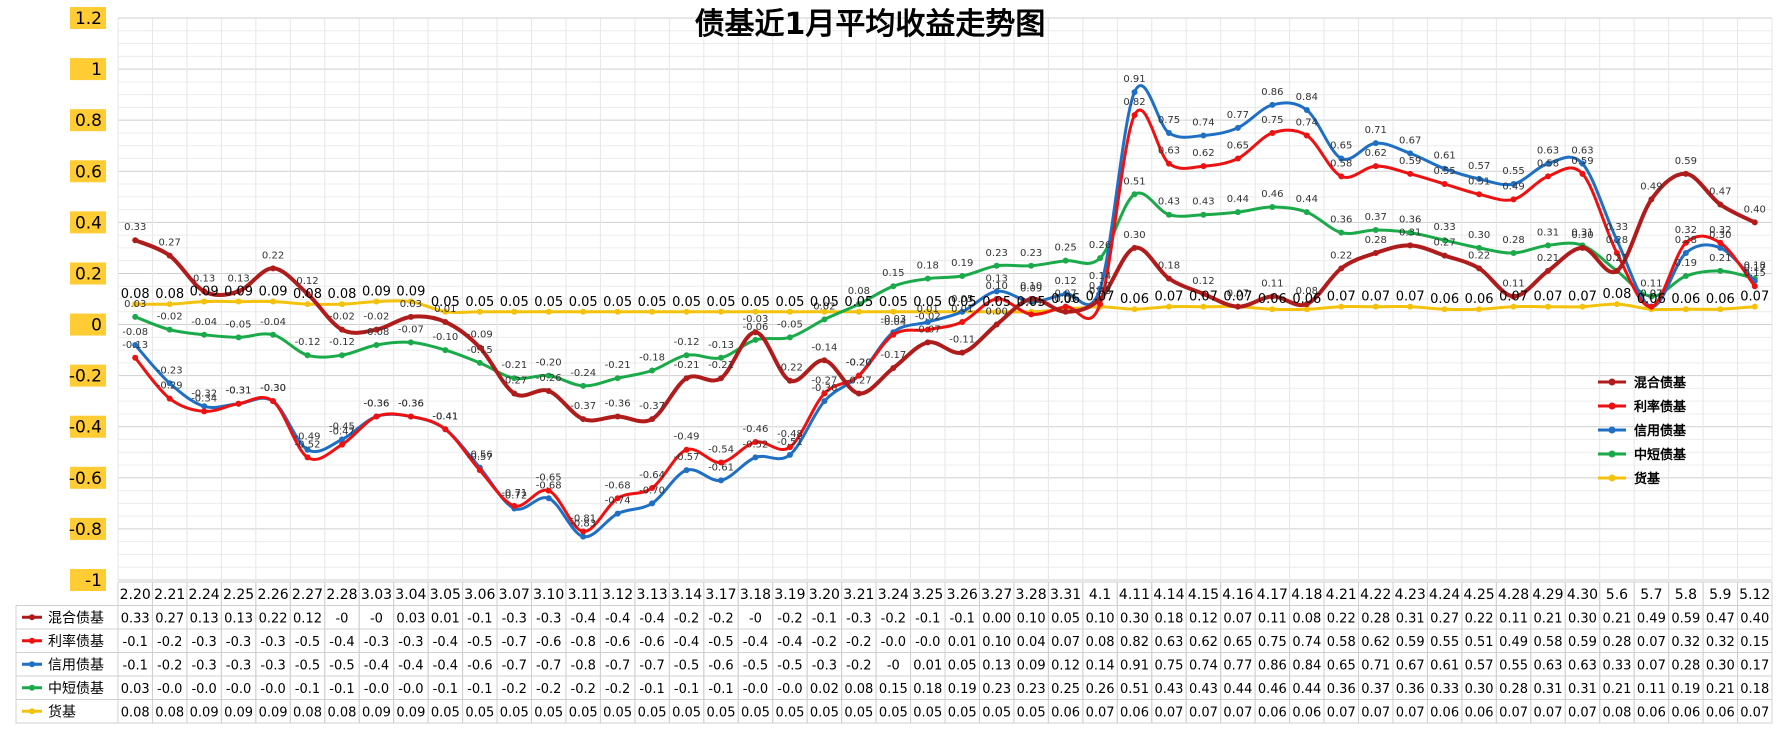 The height and width of the screenshot is (730, 1781). What do you see at coordinates (204, 619) in the screenshot?
I see `table-value: 0.13` at bounding box center [204, 619].